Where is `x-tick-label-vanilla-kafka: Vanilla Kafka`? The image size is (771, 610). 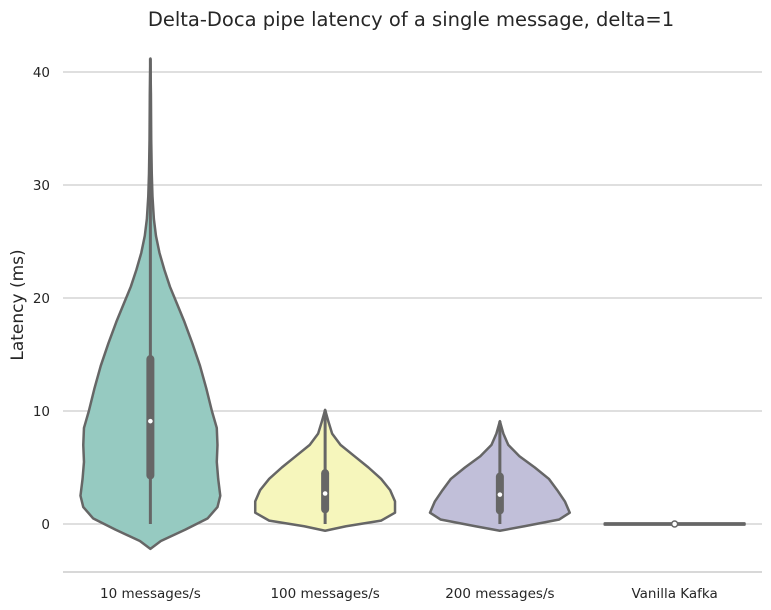 x-tick-label-vanilla-kafka: Vanilla Kafka is located at coordinates (674, 594).